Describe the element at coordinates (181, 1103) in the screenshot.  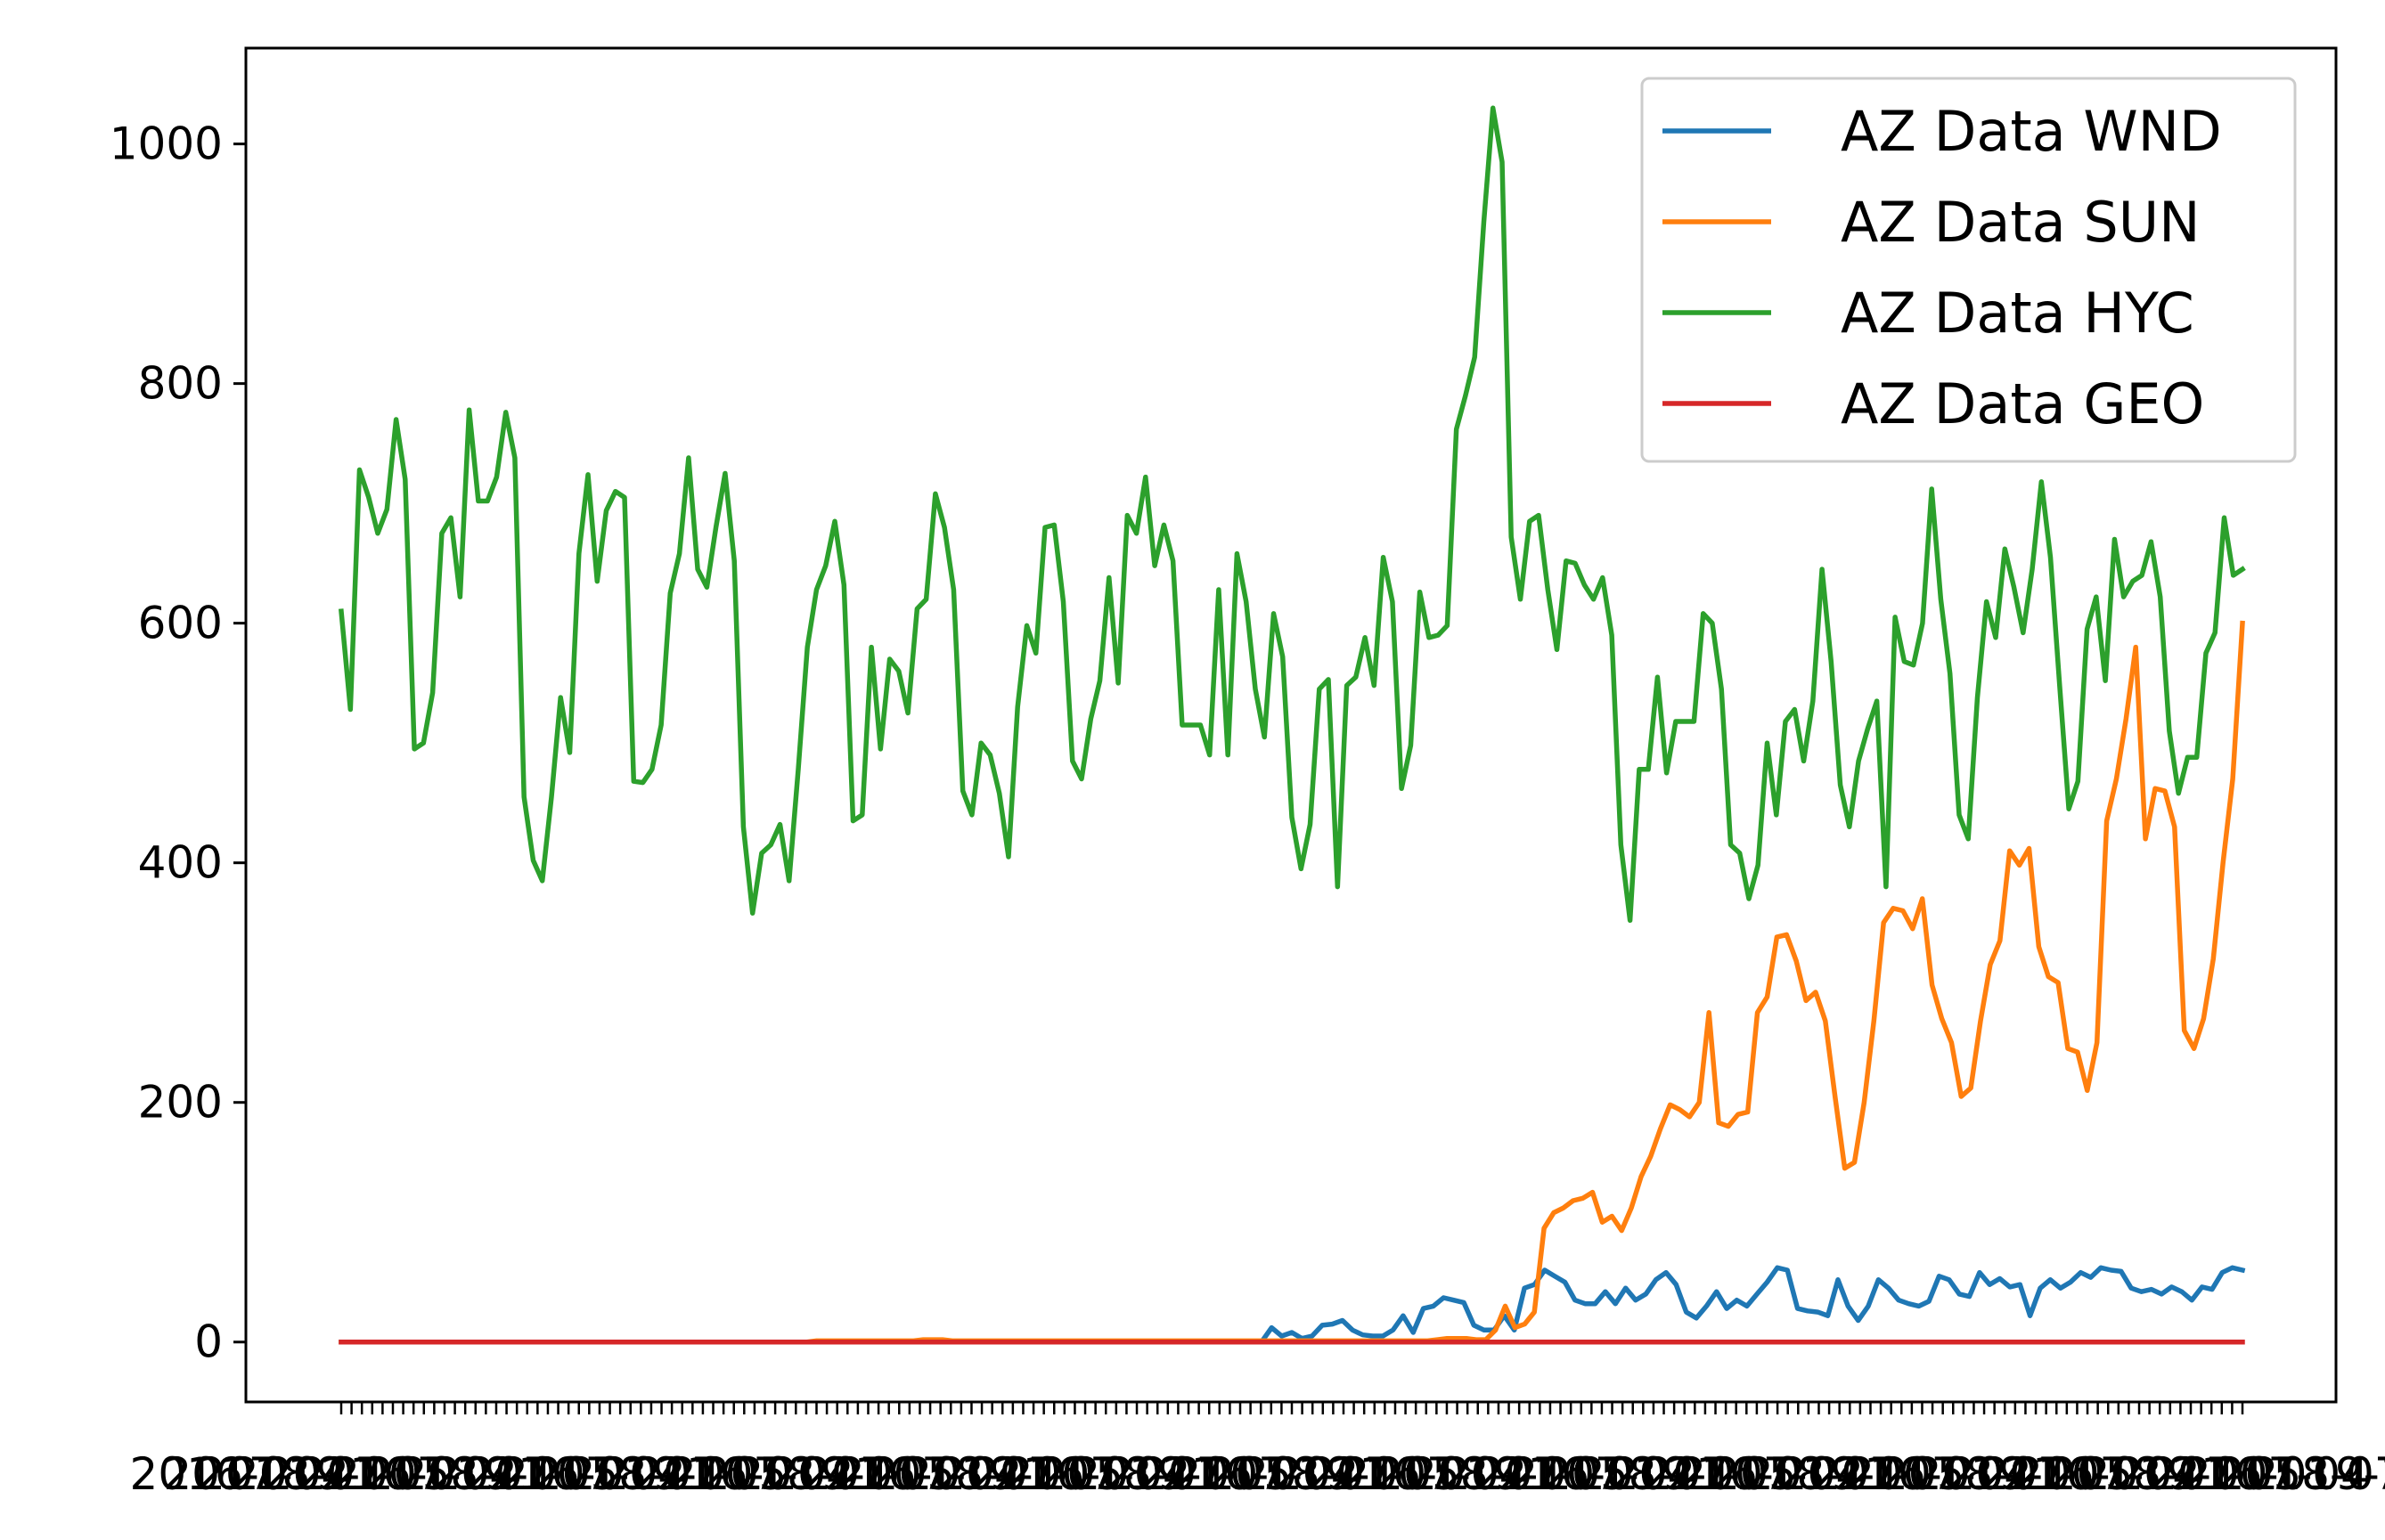
I see `y-tick-label: 200` at that location.